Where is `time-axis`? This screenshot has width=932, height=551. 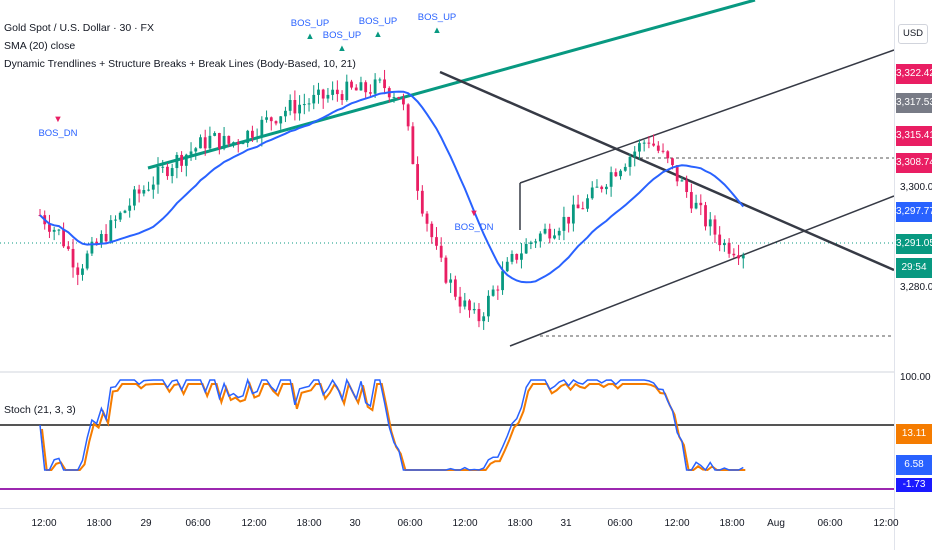 time-axis is located at coordinates (447, 529).